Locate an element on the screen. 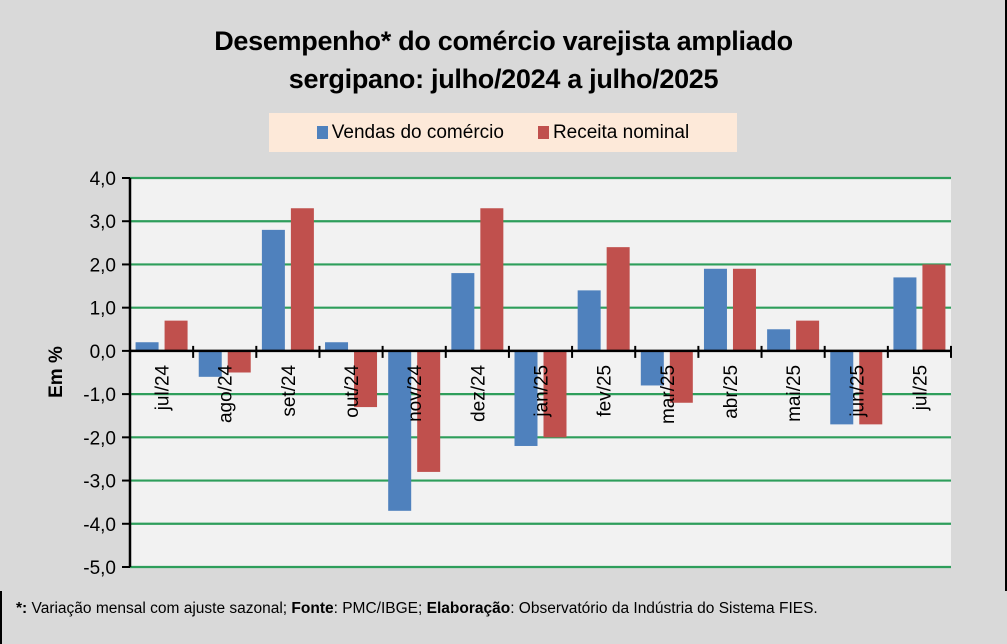  footer-asterisk: *: is located at coordinates (22, 608).